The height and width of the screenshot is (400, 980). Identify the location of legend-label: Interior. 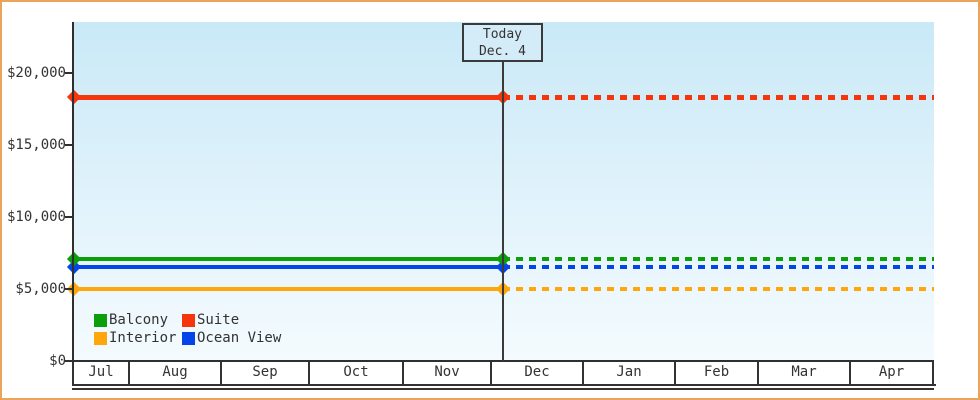
(143, 338).